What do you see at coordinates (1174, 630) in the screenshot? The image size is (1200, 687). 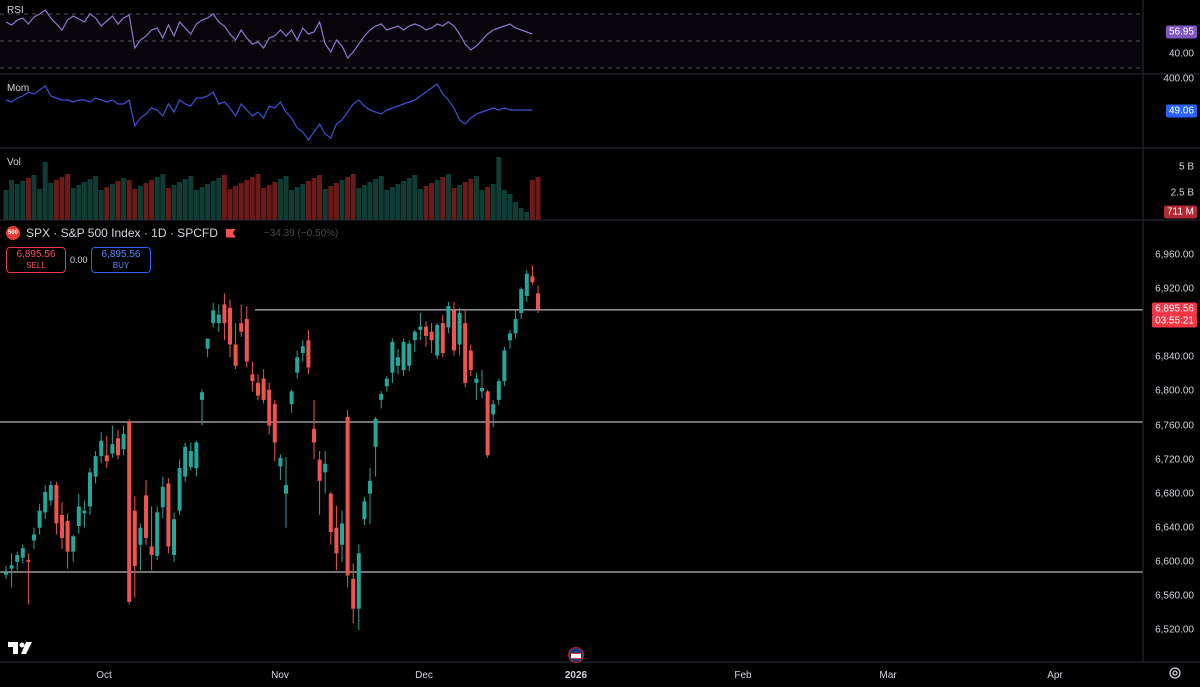 I see `price-tick-label: 6,520.00` at bounding box center [1174, 630].